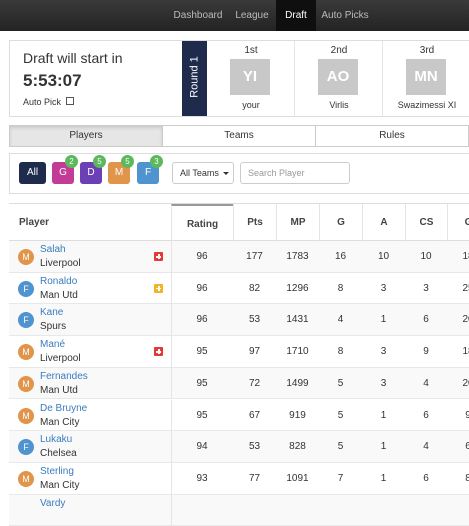 The image size is (469, 526). I want to click on stat-cell: 25, so click(465, 288).